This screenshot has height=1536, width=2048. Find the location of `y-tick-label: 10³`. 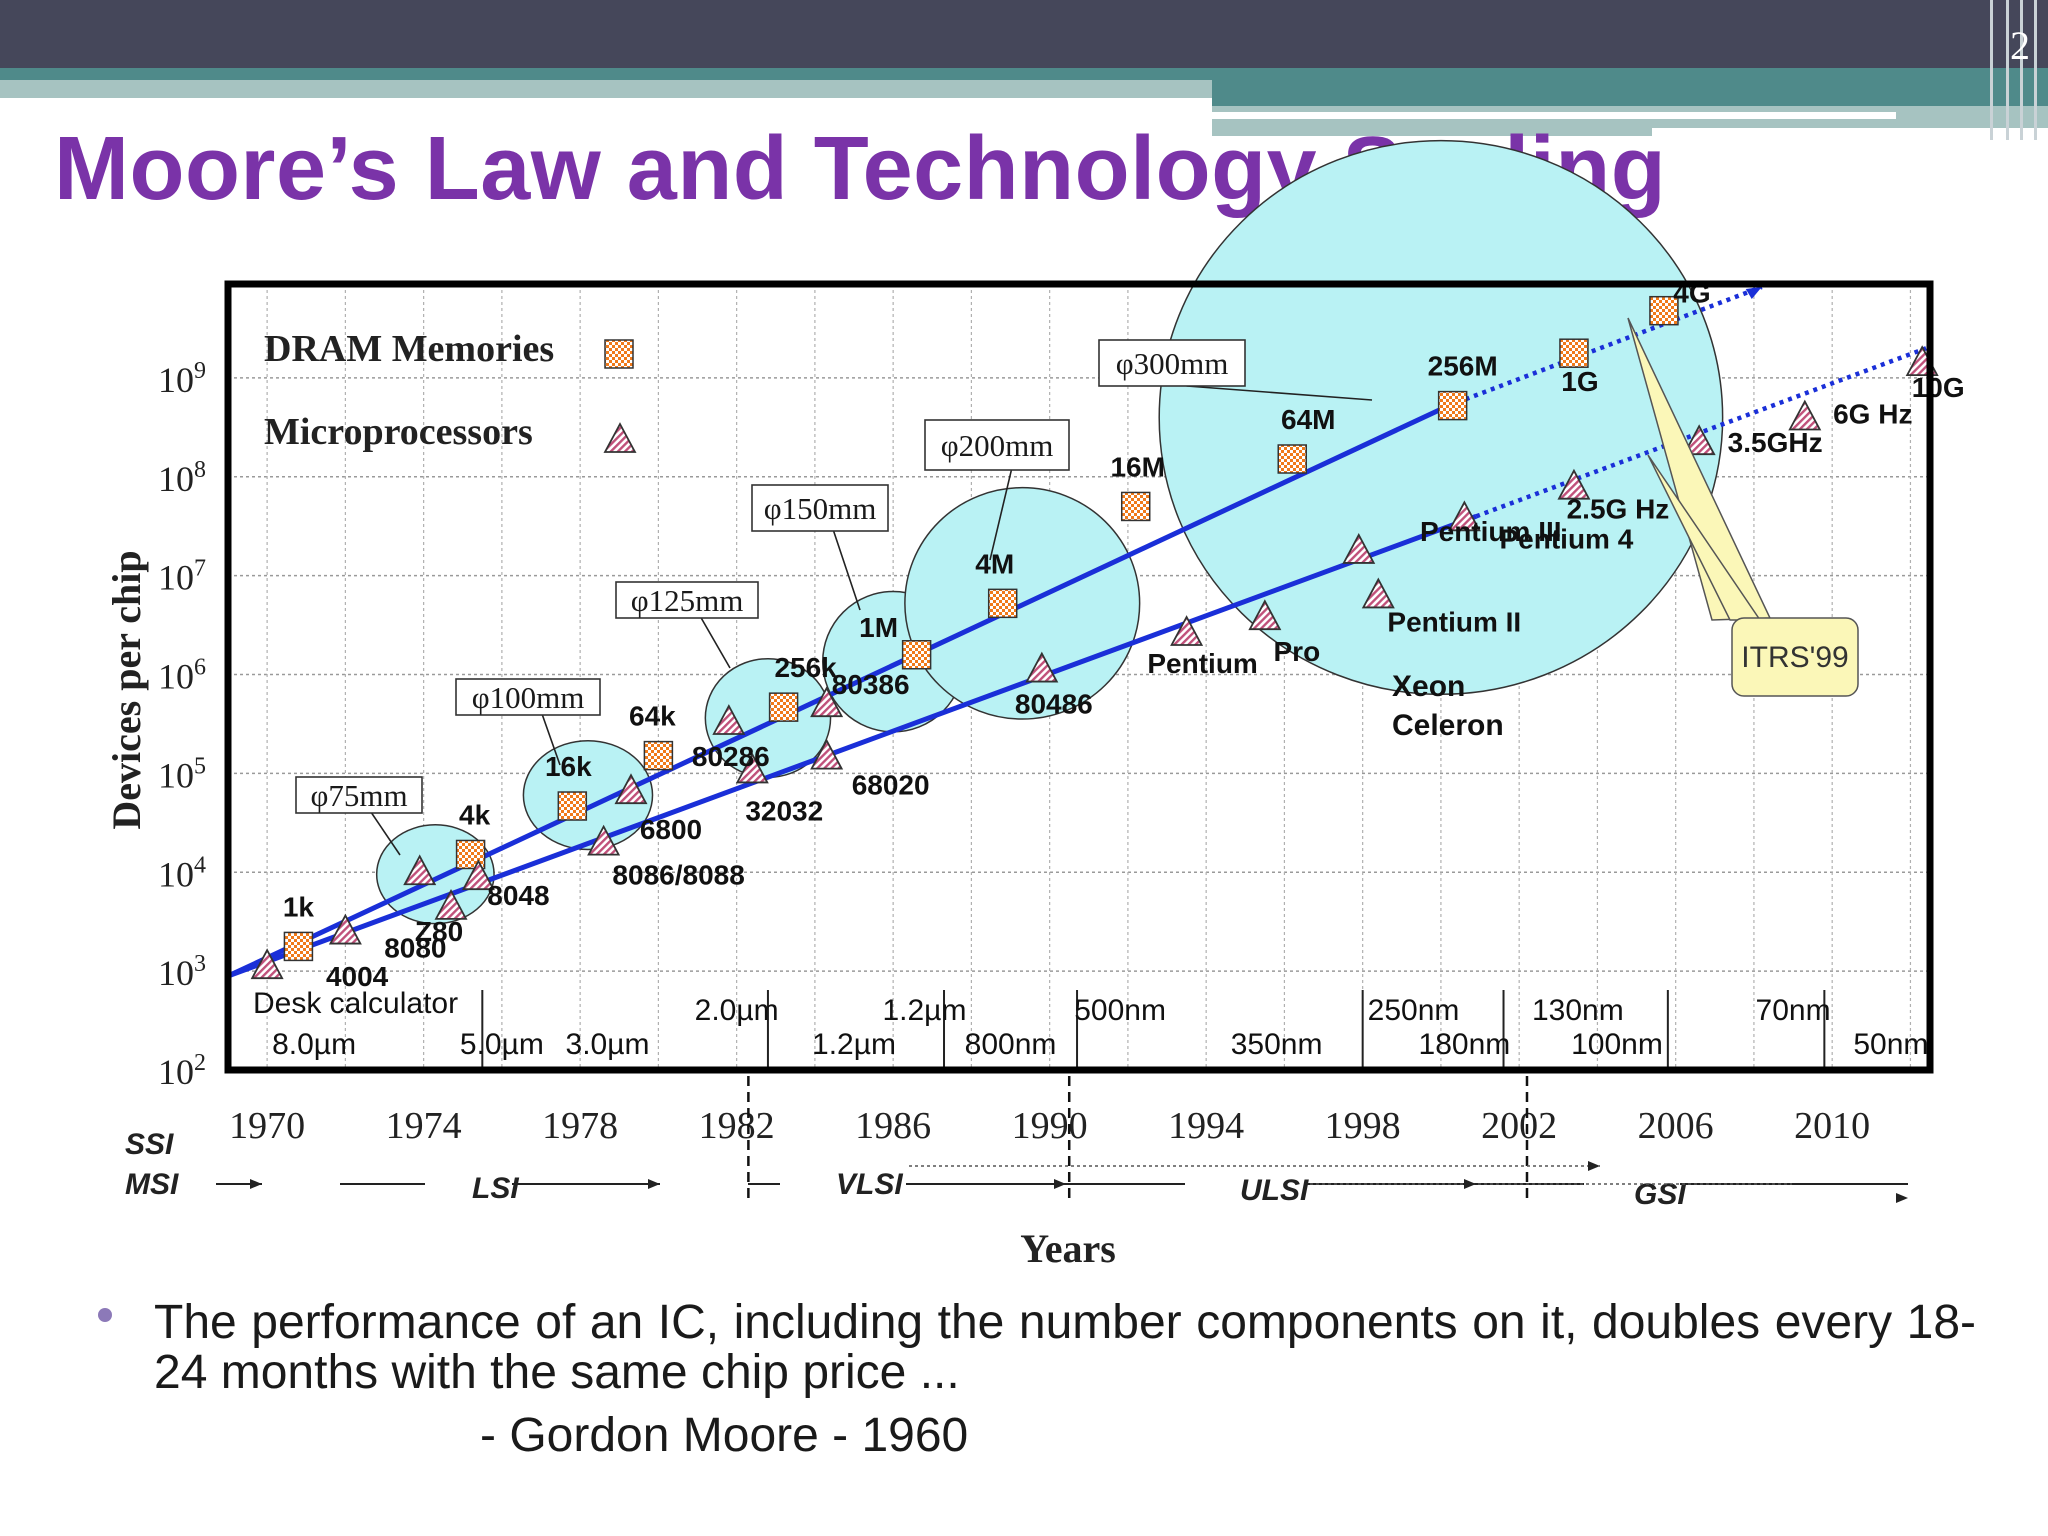

y-tick-label: 10³ is located at coordinates (182, 972).